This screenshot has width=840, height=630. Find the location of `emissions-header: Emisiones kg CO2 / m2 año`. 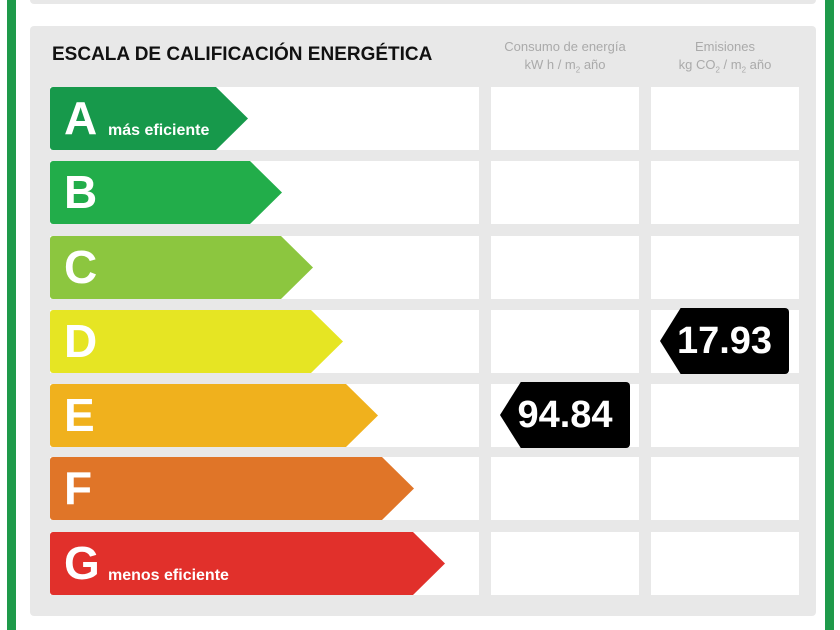

emissions-header: Emisiones kg CO2 / m2 año is located at coordinates (725, 59).